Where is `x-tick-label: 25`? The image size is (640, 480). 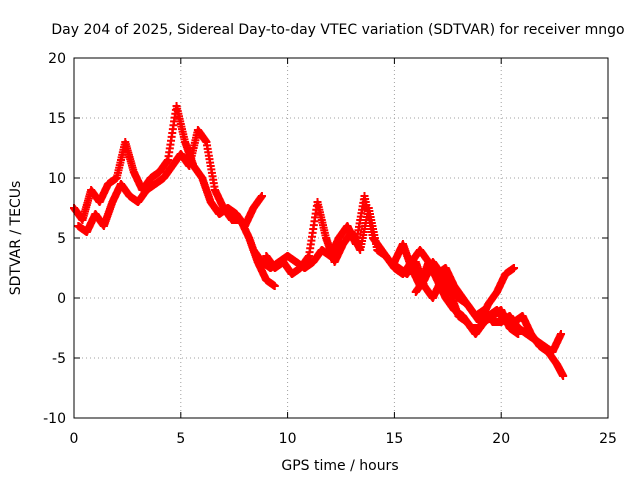 x-tick-label: 25 is located at coordinates (608, 439).